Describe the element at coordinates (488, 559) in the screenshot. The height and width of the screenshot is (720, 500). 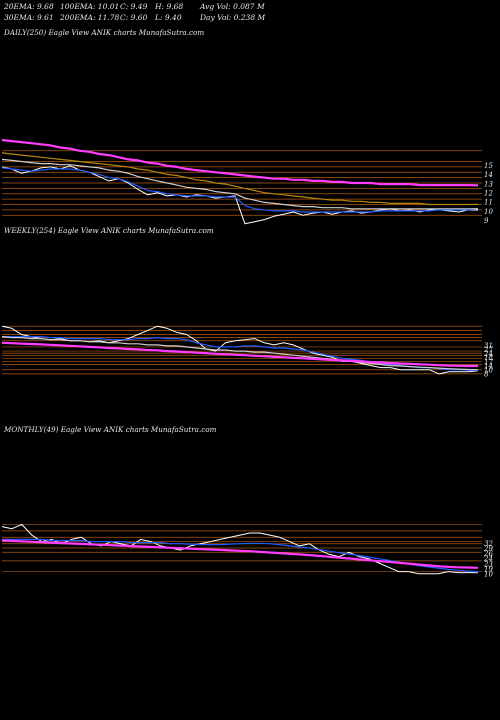
I see `monthly-tick-label: 24` at that location.